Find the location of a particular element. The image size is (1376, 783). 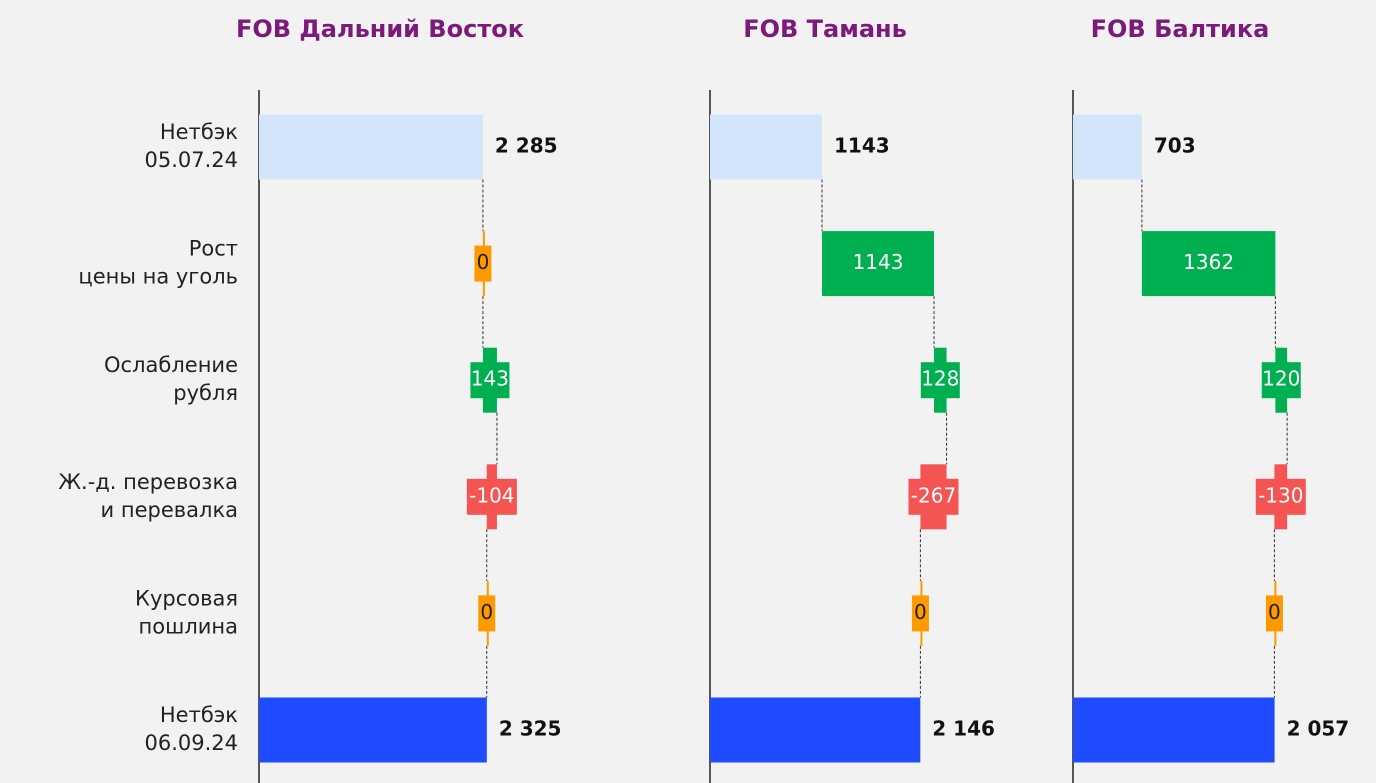

value-label: 2 325 is located at coordinates (530, 729).